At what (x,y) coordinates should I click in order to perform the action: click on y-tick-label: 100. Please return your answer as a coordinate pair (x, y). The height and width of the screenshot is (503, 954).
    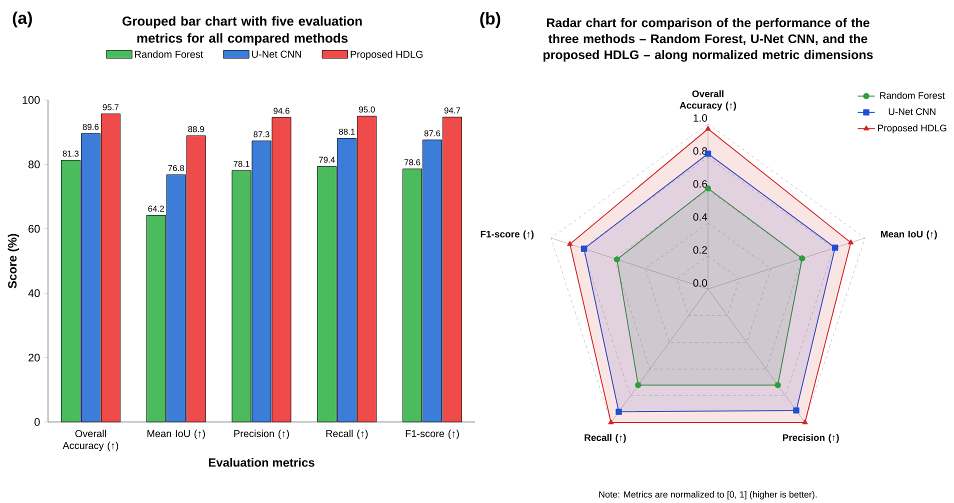
    Looking at the image, I should click on (31, 100).